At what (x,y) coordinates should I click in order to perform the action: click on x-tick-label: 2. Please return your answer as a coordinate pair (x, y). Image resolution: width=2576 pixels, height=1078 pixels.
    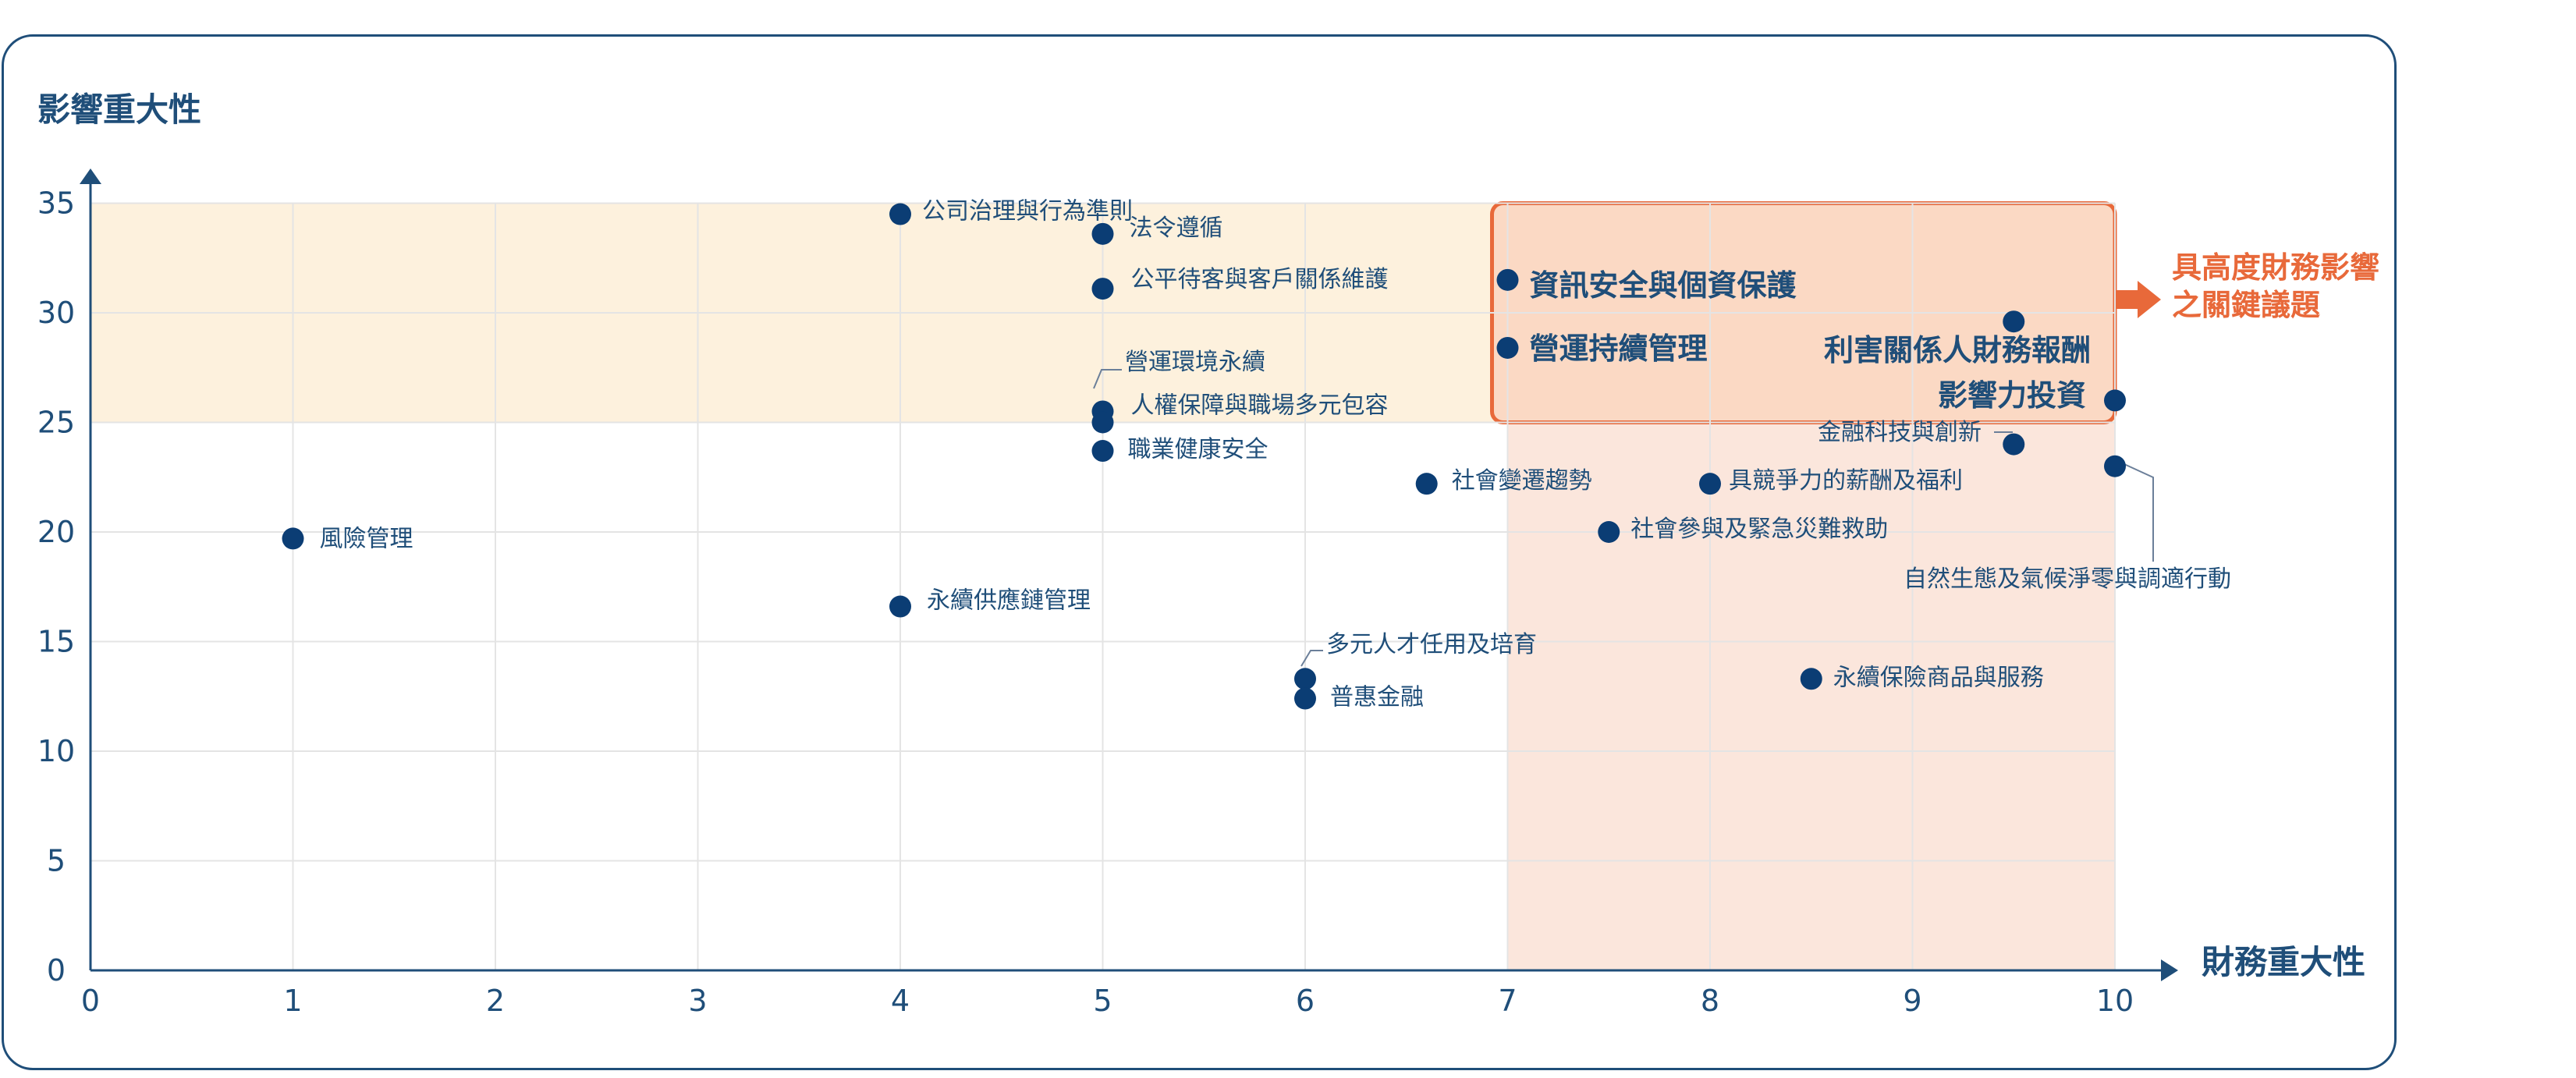
    Looking at the image, I should click on (495, 1001).